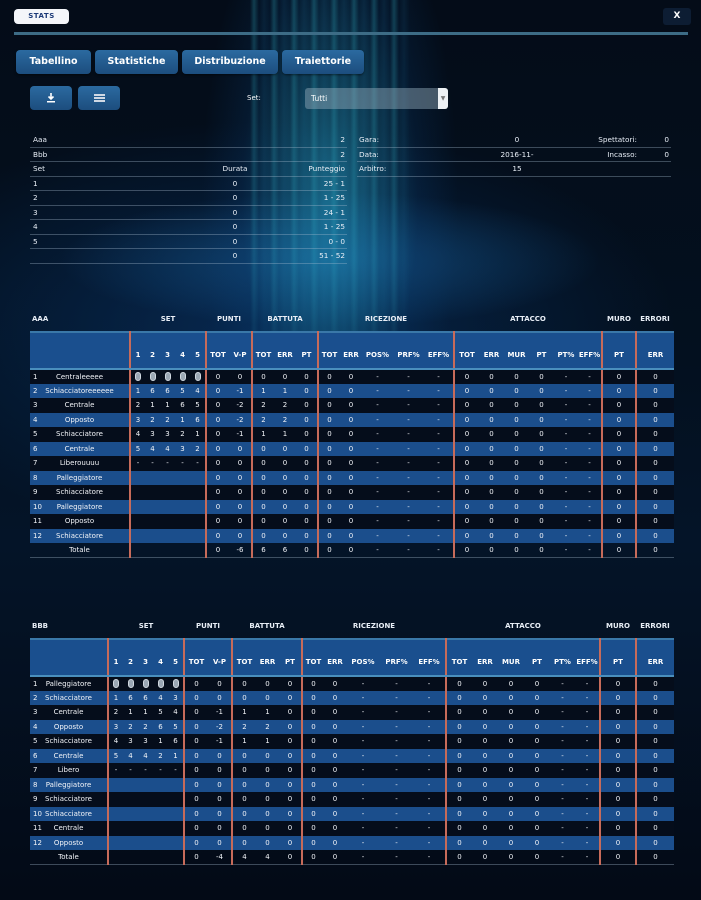 Image resolution: width=701 pixels, height=900 pixels. I want to click on player-row: 7 Liberouuuu - - - - -0 0 0 0 0 0 0- - -0 0 0 0- -0 0, so click(352, 463).